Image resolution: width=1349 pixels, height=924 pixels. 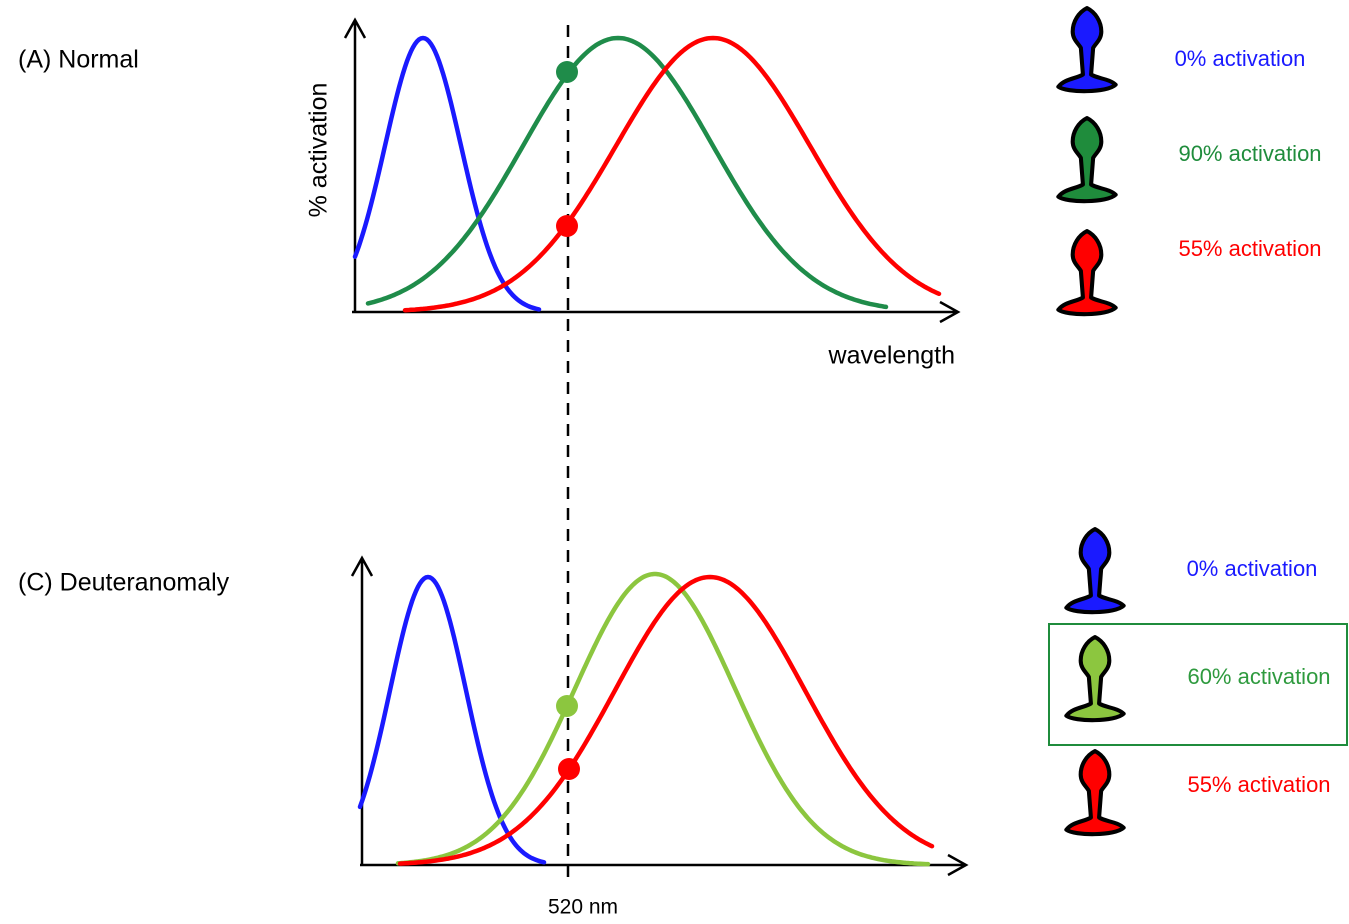 I want to click on y-axis-label: % activation, so click(x=319, y=150).